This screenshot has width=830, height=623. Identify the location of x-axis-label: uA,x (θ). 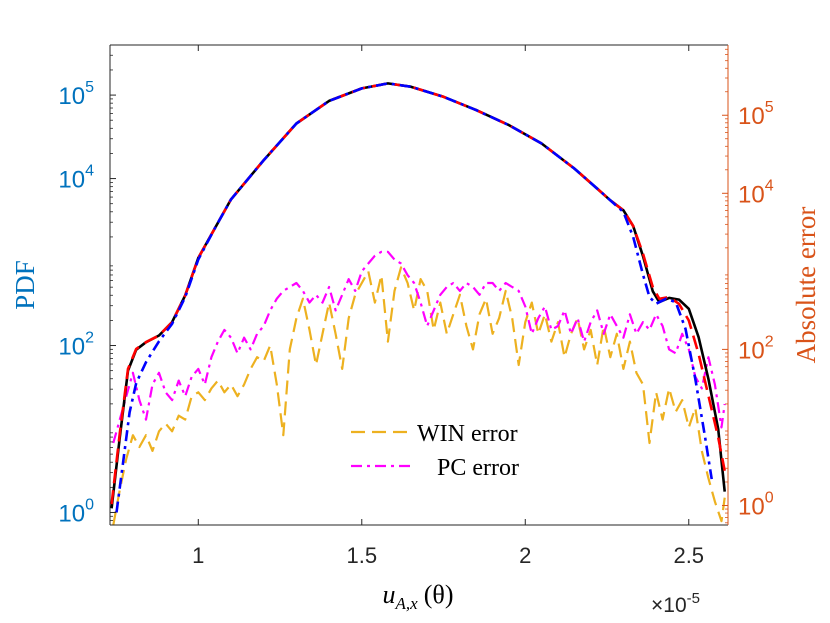
(418, 596).